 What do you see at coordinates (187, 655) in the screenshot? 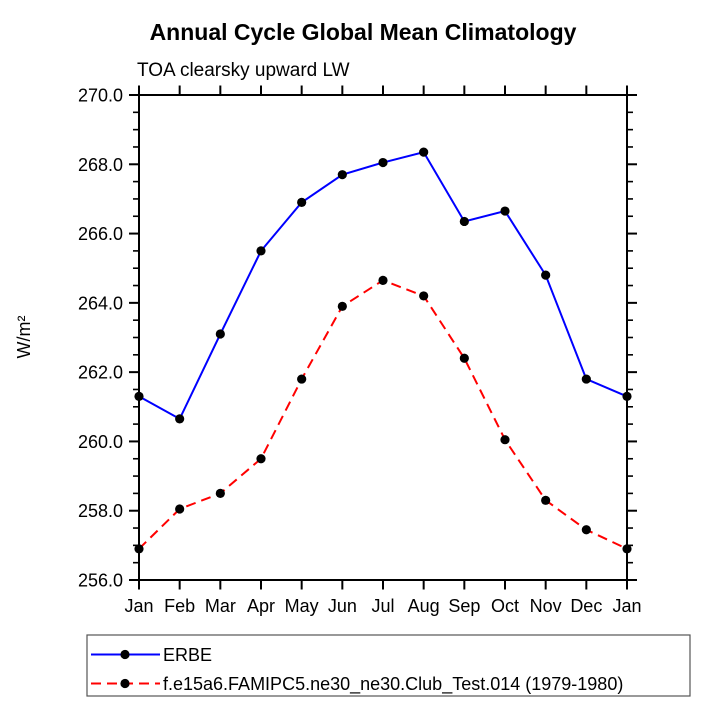
I see `legend-label: ERBE` at bounding box center [187, 655].